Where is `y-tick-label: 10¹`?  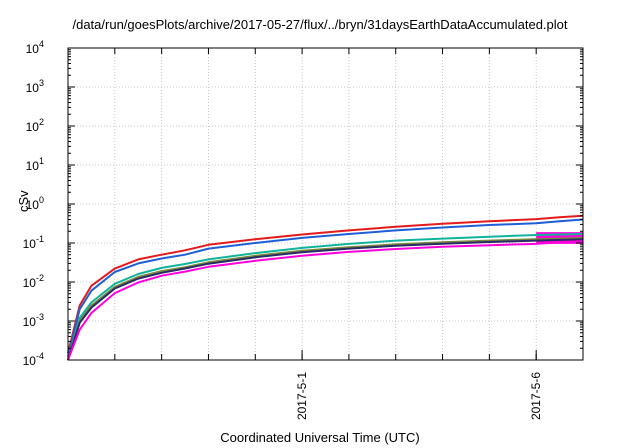
y-tick-label: 10¹ is located at coordinates (35, 164).